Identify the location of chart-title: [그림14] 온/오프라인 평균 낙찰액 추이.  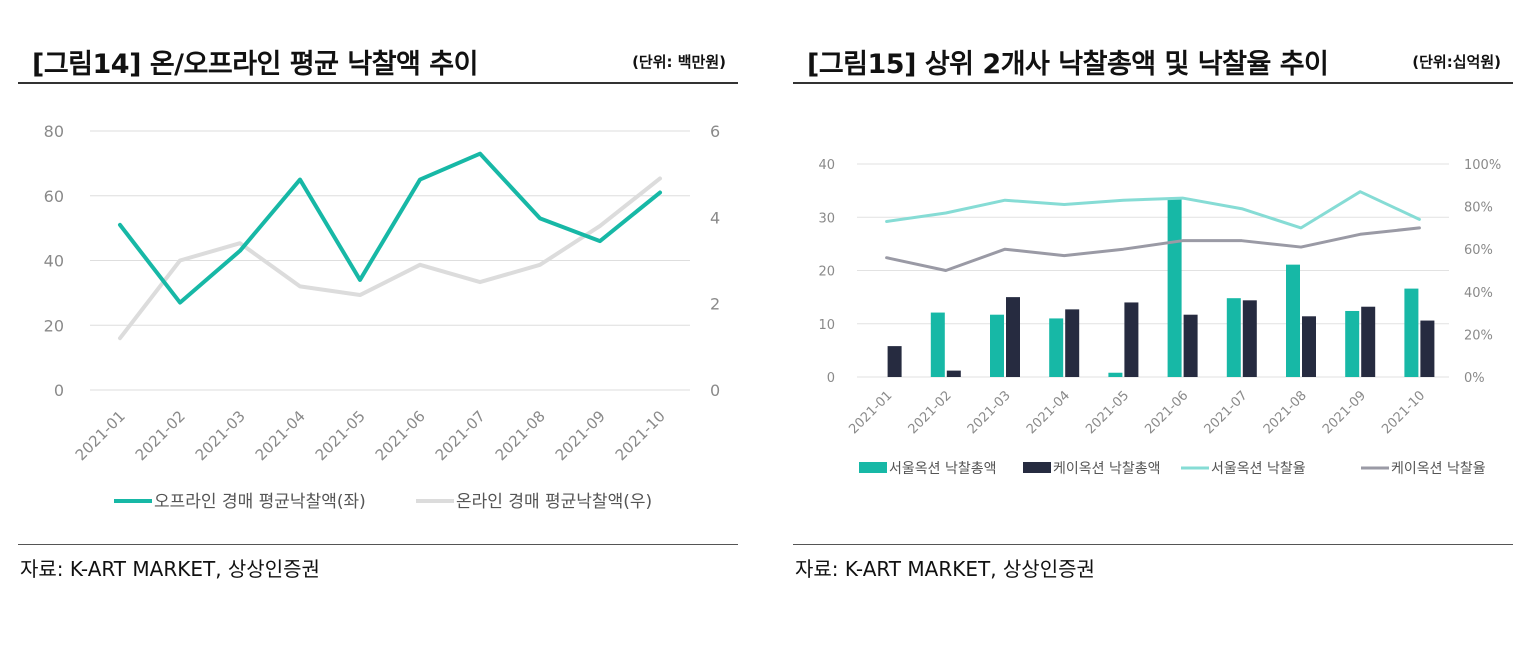
(255, 64).